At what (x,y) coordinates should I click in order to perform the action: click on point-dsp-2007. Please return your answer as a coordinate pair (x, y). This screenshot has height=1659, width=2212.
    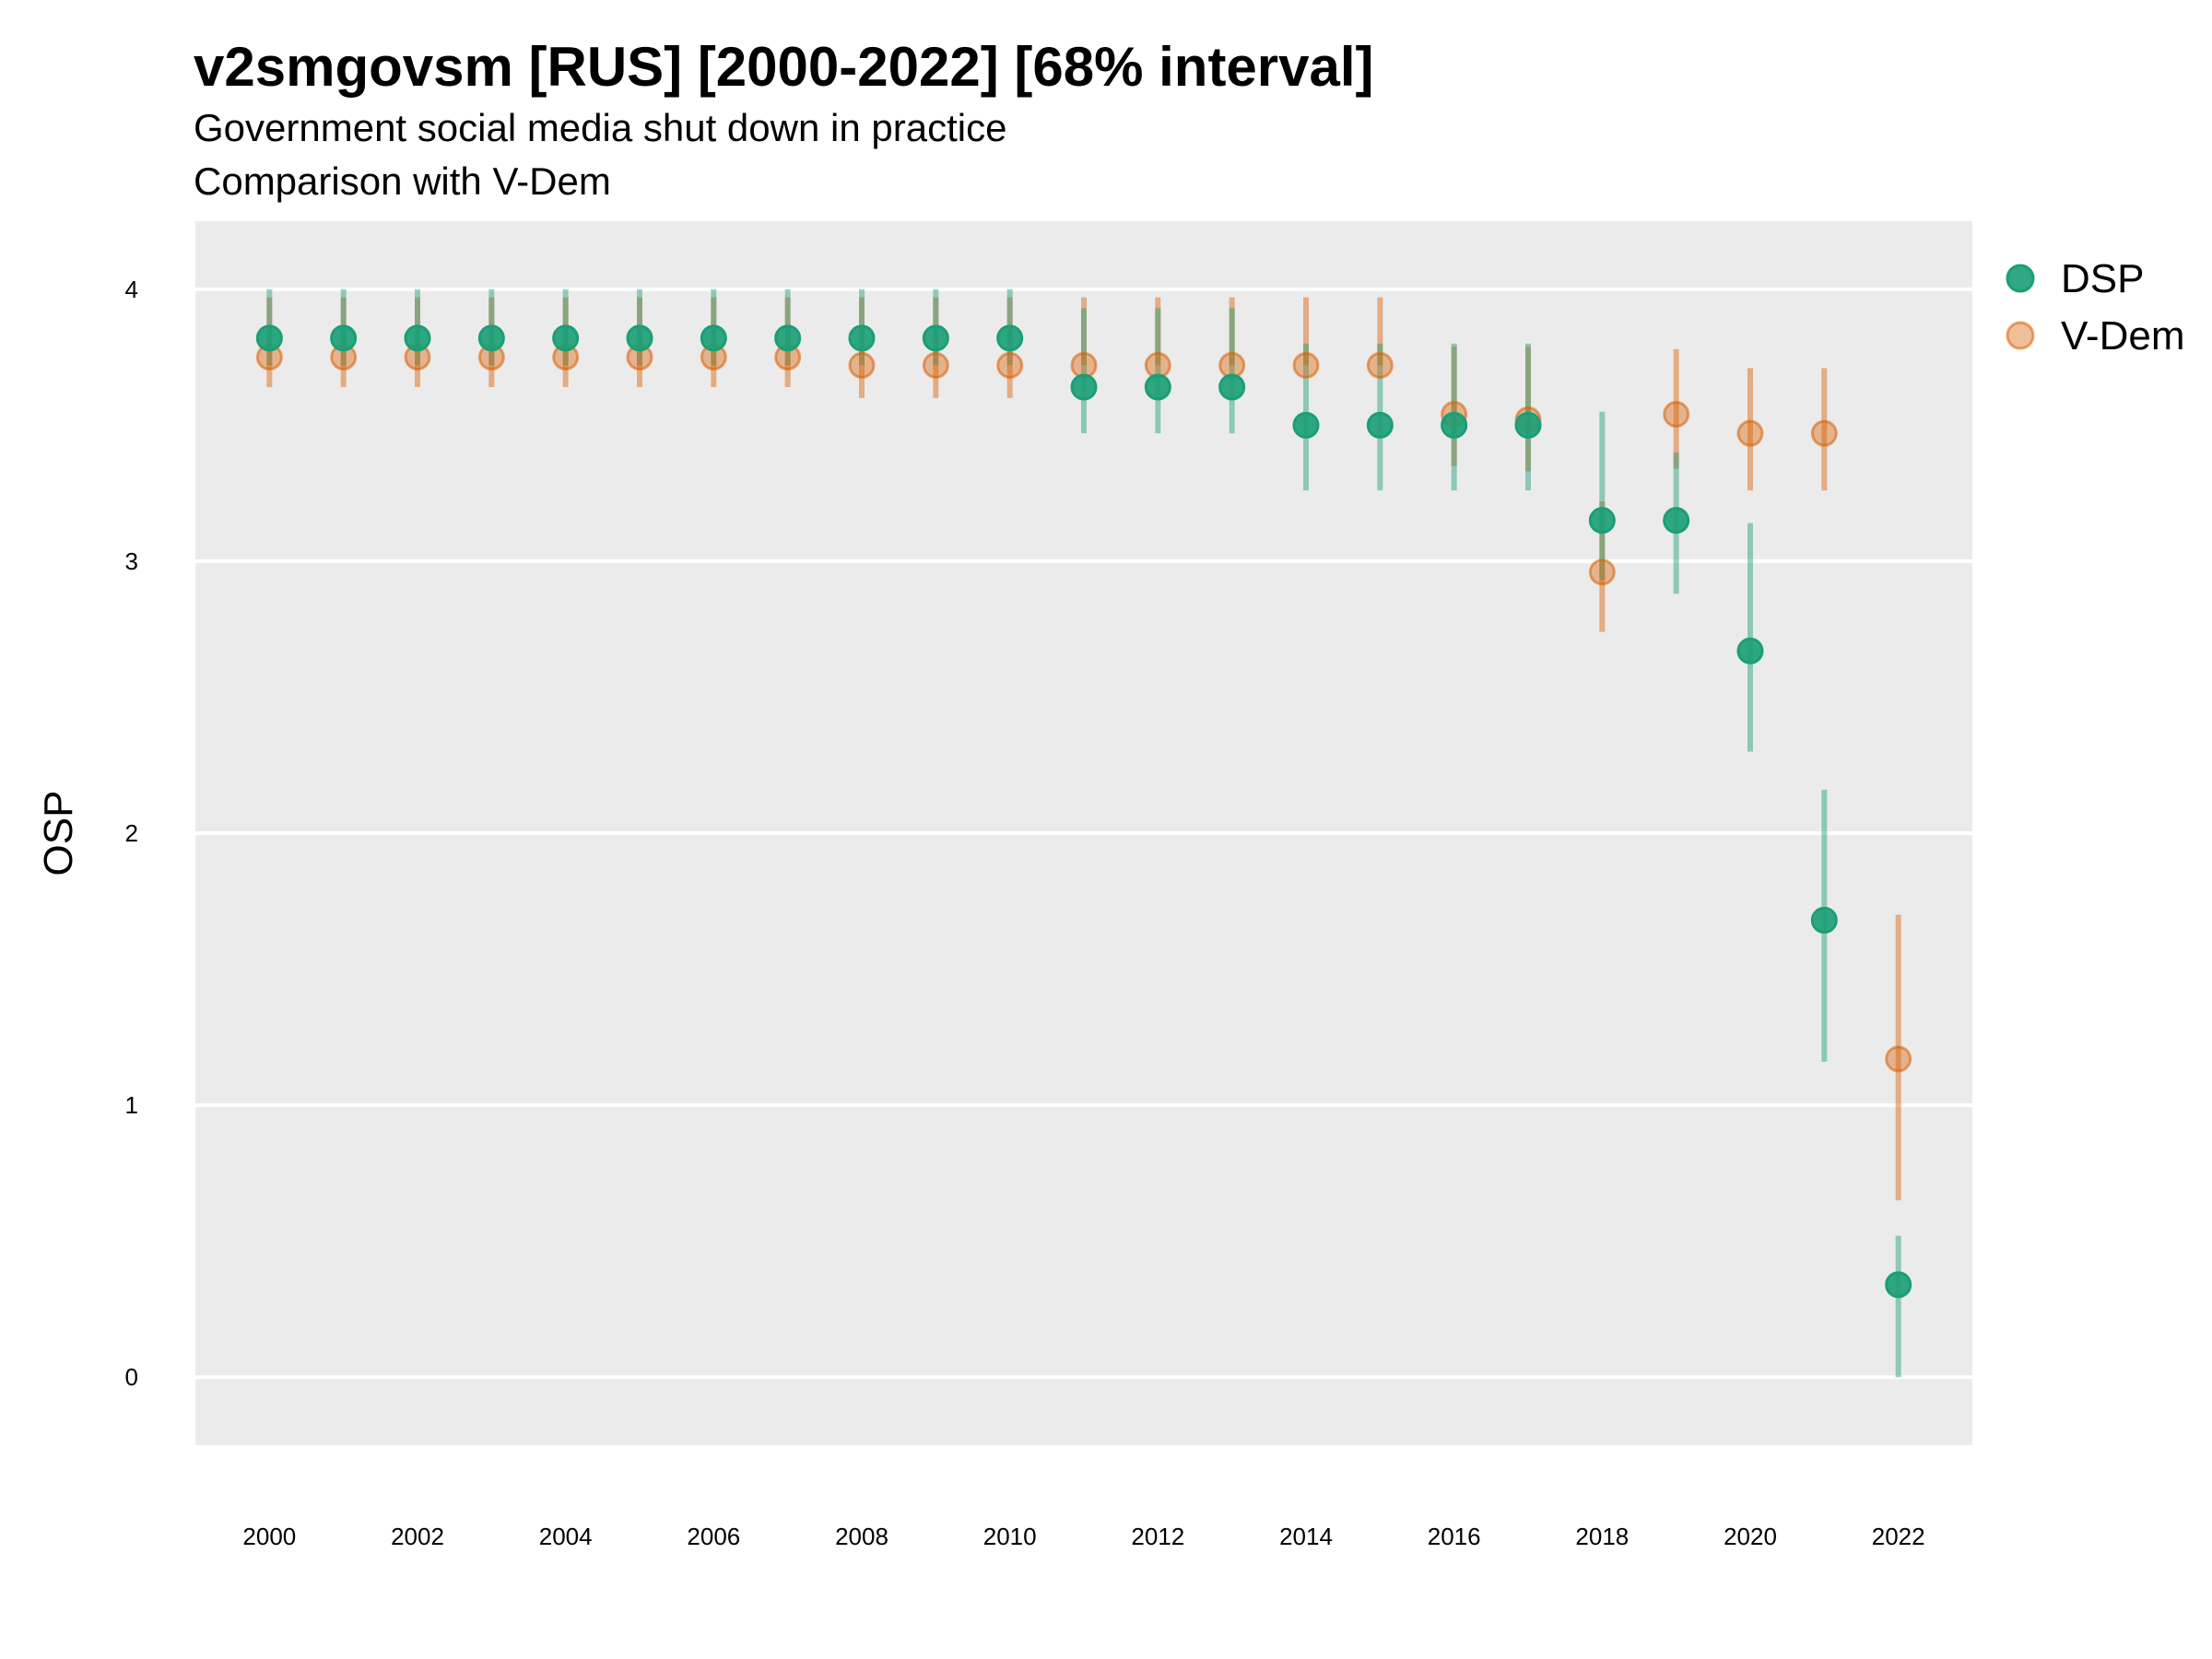
    Looking at the image, I should click on (788, 338).